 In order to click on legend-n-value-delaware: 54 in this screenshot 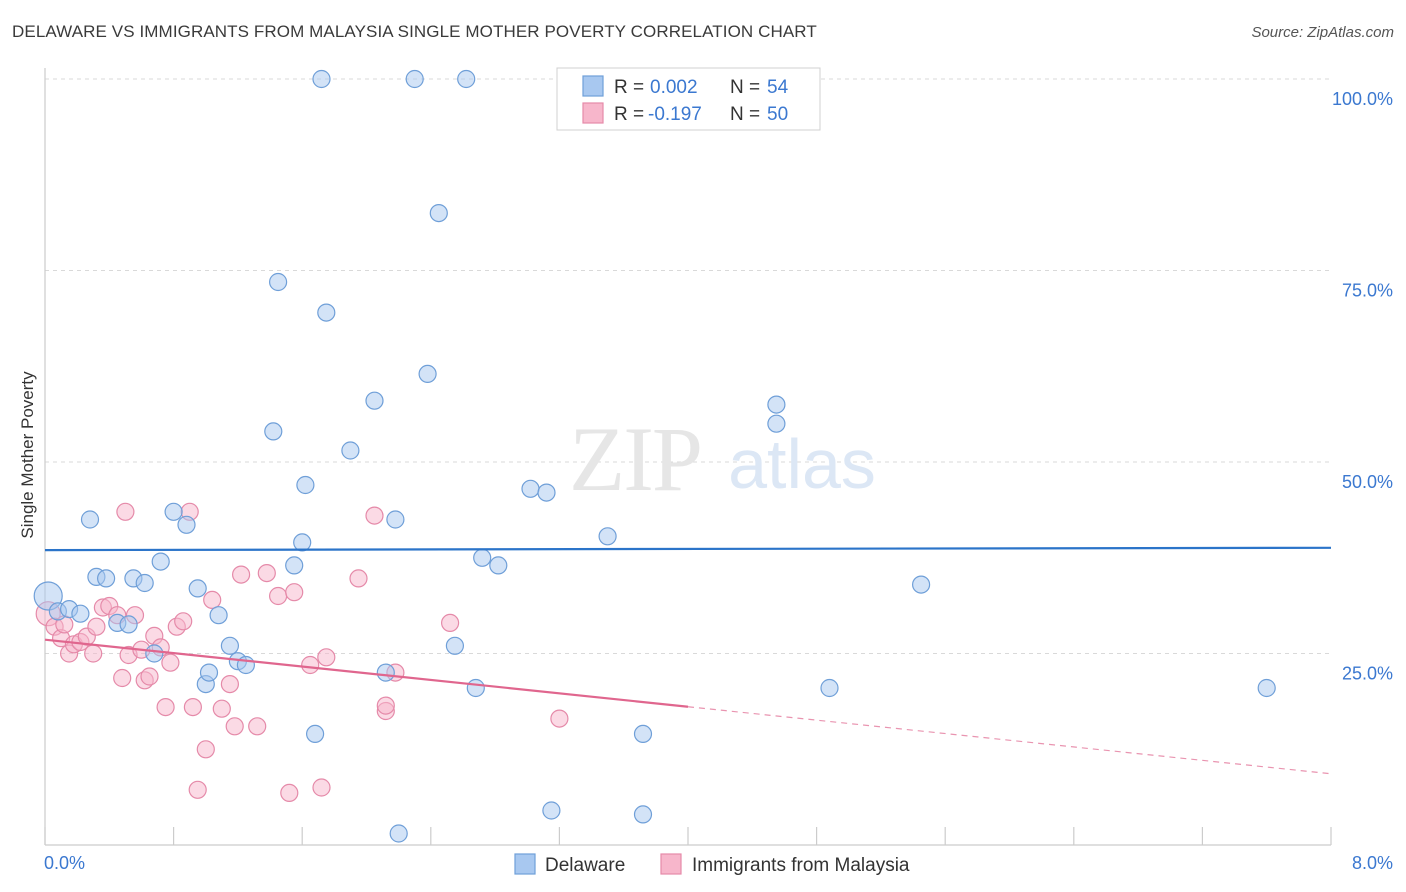, I will do `click(778, 87)`.